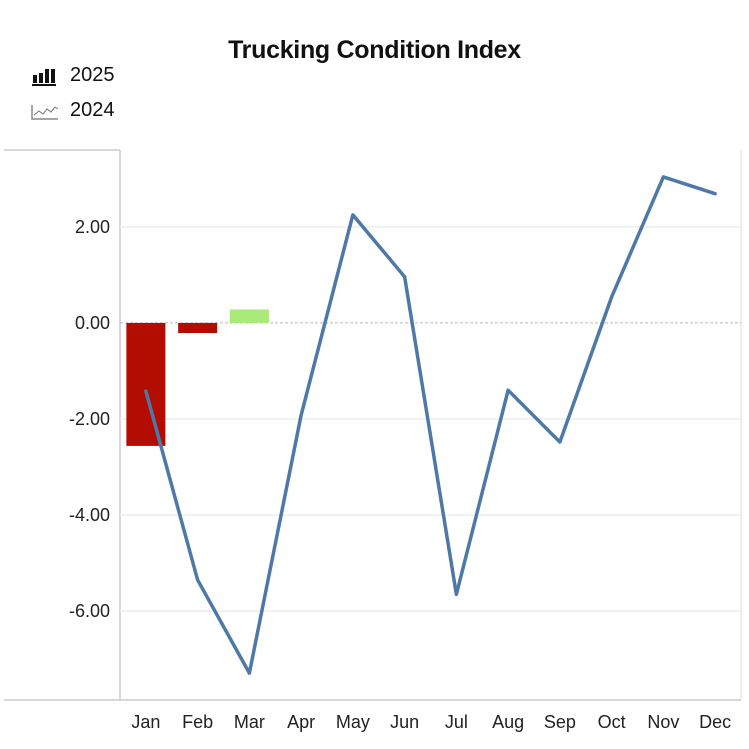  What do you see at coordinates (89, 515) in the screenshot?
I see `y-tick-label: -4.00` at bounding box center [89, 515].